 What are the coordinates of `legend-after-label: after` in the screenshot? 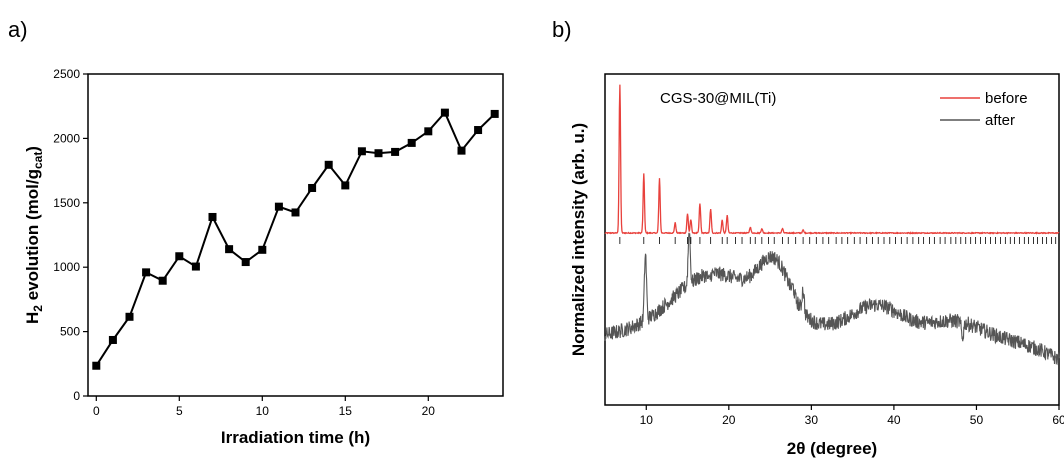 It's located at (1000, 120).